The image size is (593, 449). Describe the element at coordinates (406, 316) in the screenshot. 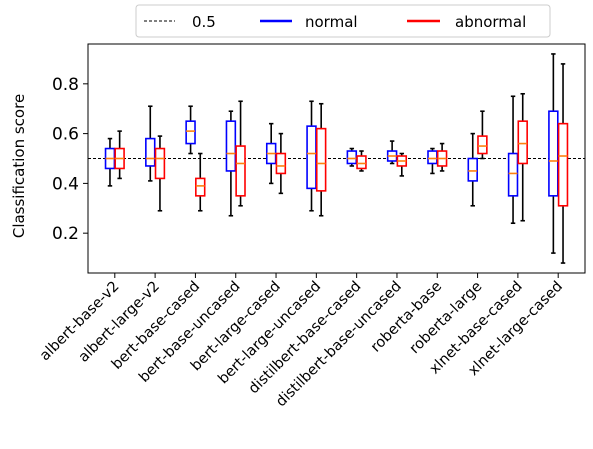

I see `x-tick-label: roberta-base` at that location.